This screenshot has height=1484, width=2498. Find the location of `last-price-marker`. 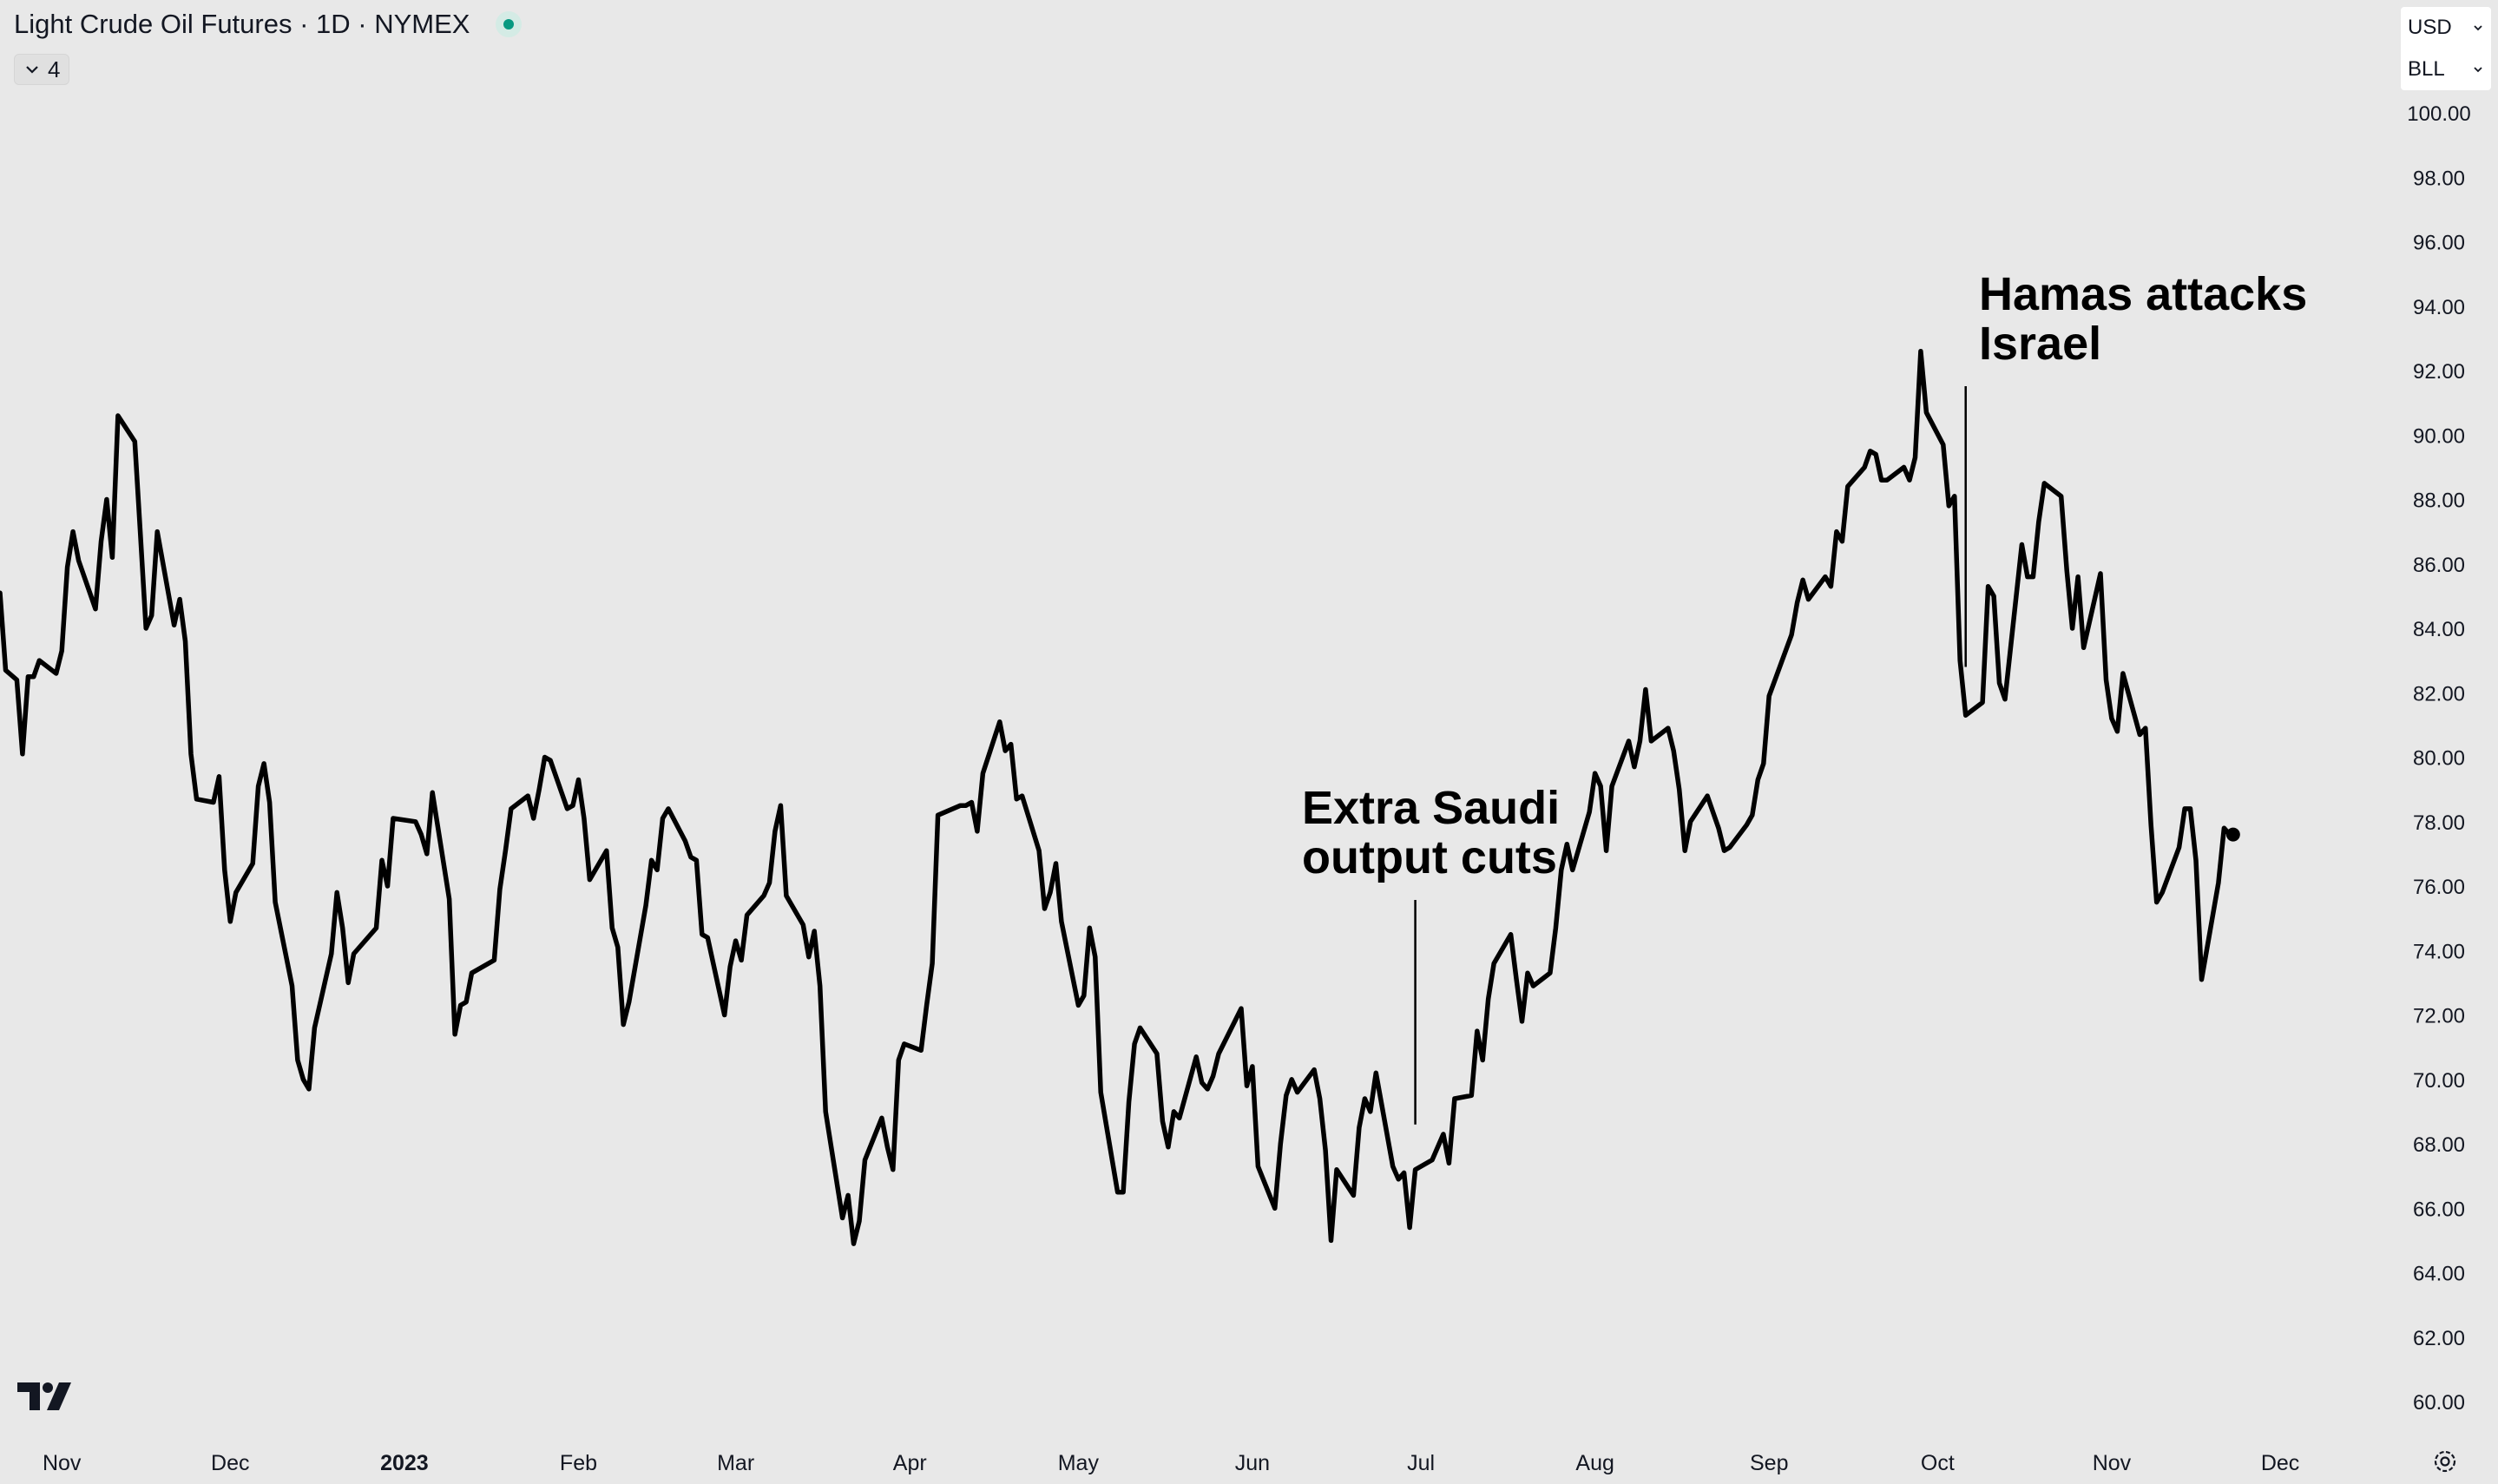

last-price-marker is located at coordinates (2232, 834).